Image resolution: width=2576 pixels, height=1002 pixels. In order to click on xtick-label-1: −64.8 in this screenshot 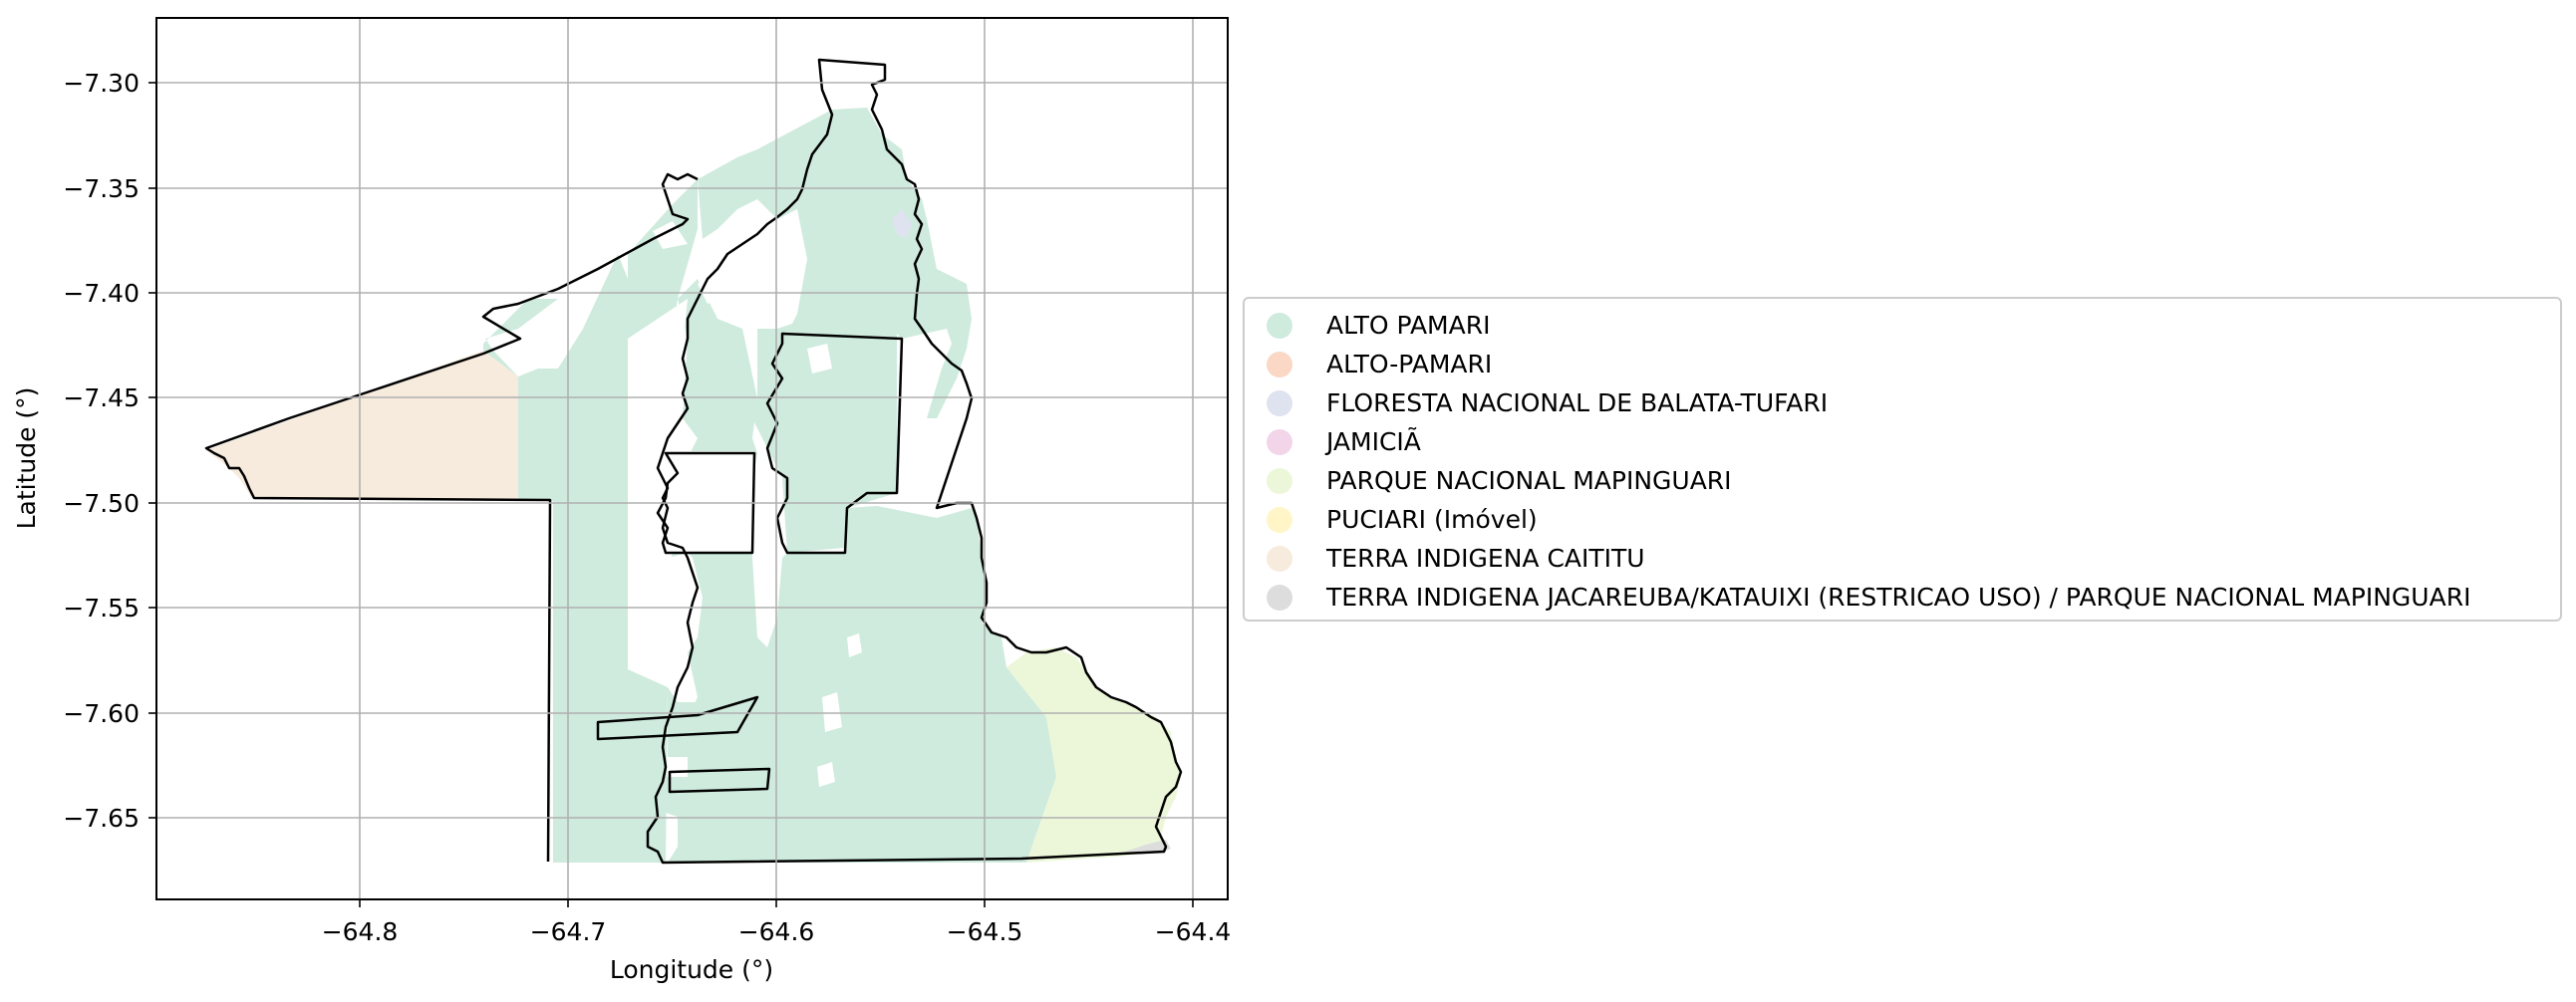, I will do `click(360, 931)`.